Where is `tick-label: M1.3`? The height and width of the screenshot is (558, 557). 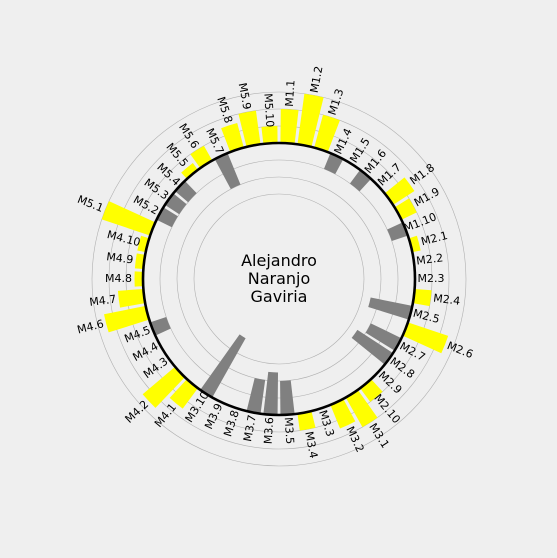 tick-label: M1.3 is located at coordinates (336, 102).